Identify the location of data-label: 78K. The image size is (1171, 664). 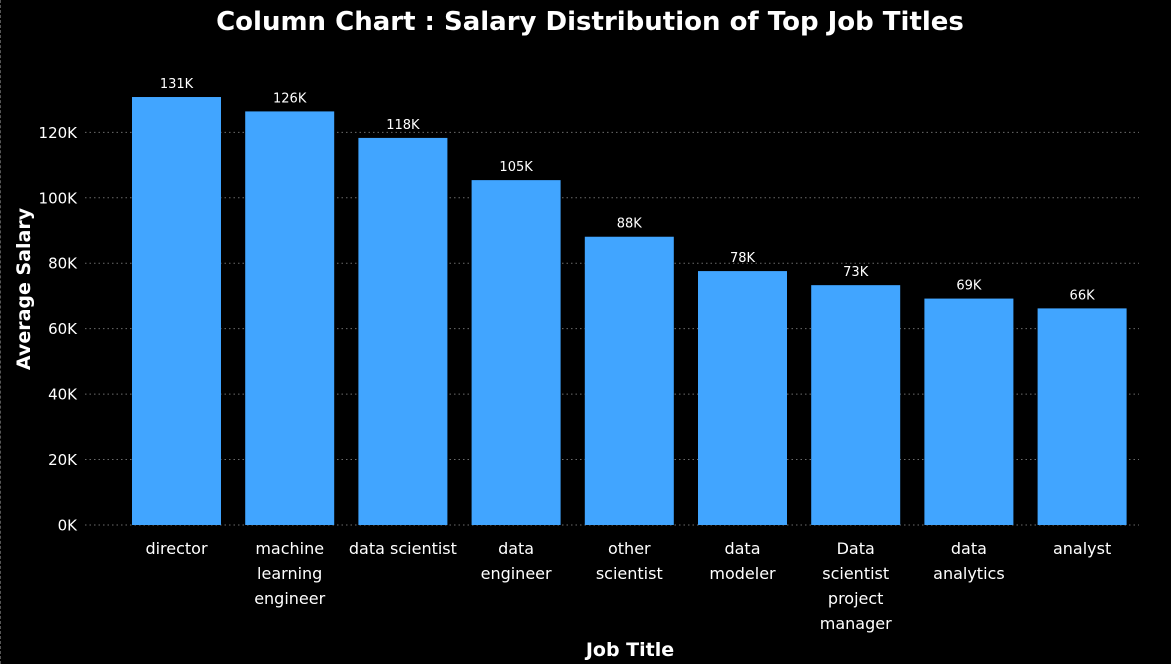
(743, 258).